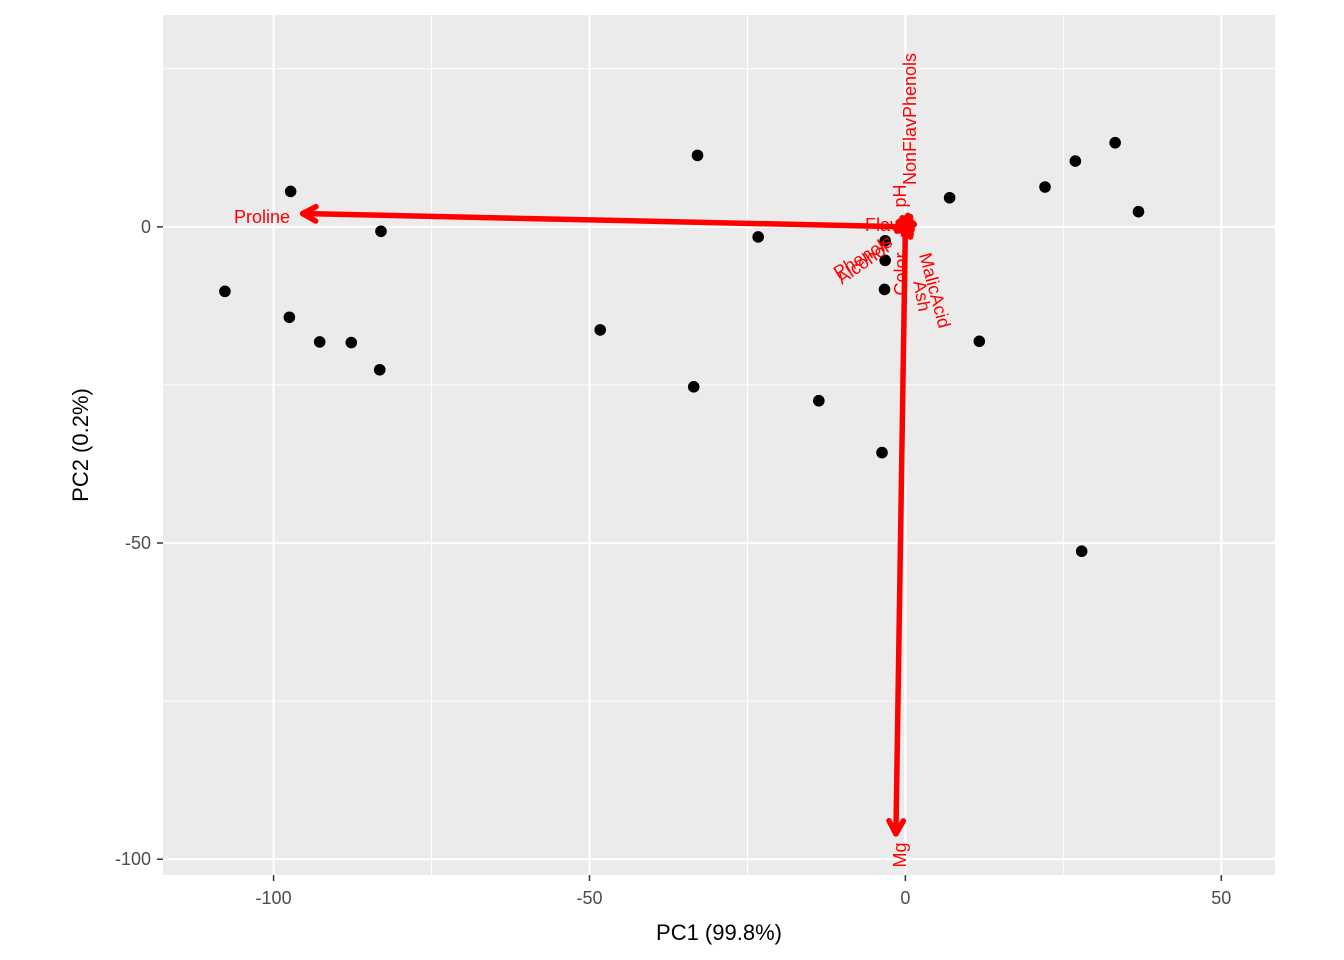  What do you see at coordinates (719, 932) in the screenshot?
I see `x-axis-title: PC1 (99.8%)` at bounding box center [719, 932].